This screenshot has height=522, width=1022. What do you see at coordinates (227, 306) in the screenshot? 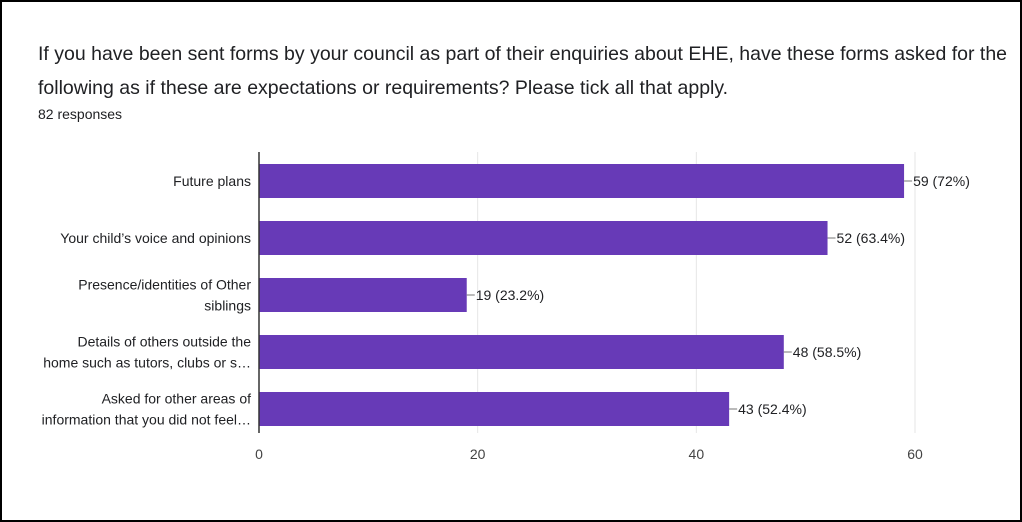
I see `category-label: siblings` at bounding box center [227, 306].